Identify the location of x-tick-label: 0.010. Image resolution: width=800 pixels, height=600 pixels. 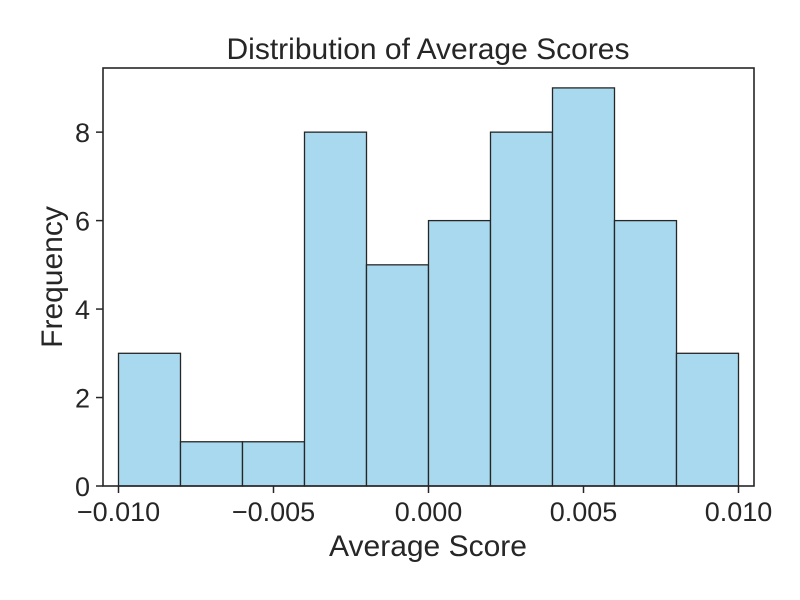
(739, 512).